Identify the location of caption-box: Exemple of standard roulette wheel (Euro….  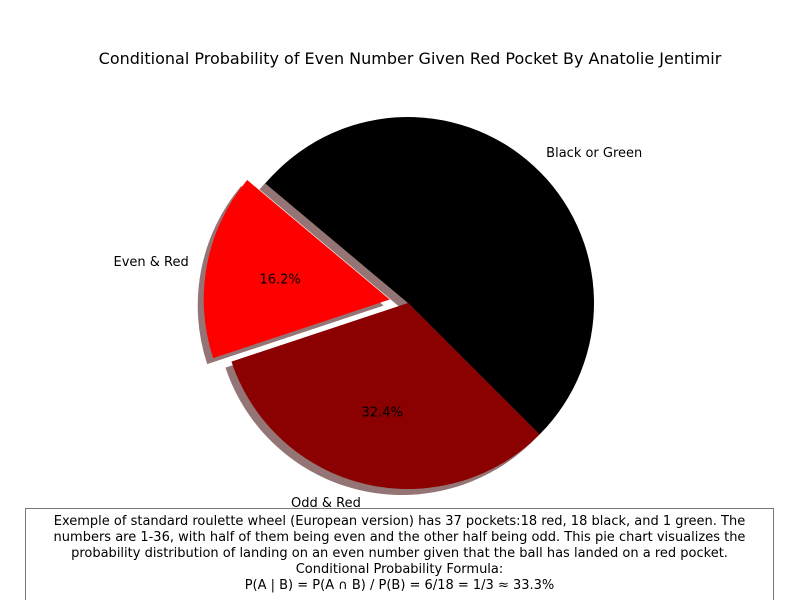
(399, 554).